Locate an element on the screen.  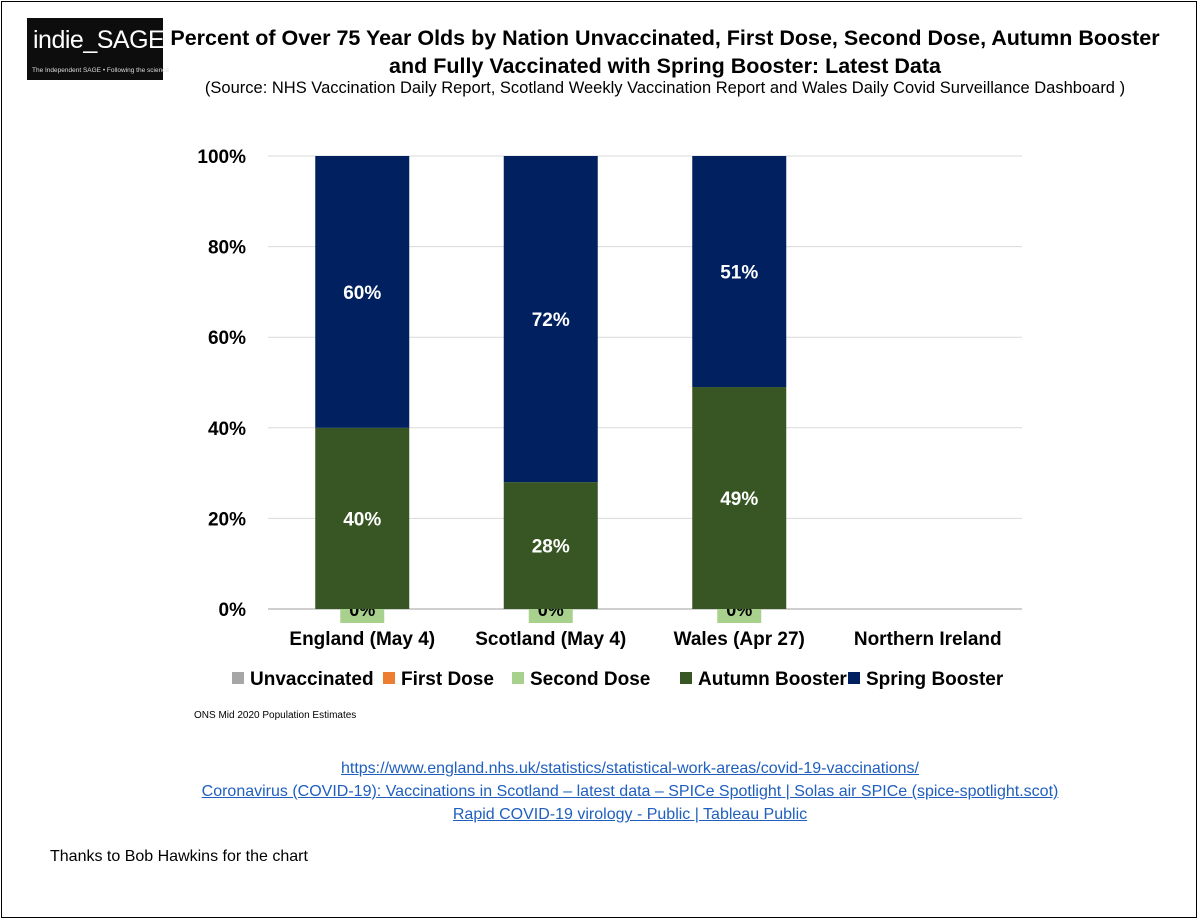
data-label: 28% is located at coordinates (551, 547).